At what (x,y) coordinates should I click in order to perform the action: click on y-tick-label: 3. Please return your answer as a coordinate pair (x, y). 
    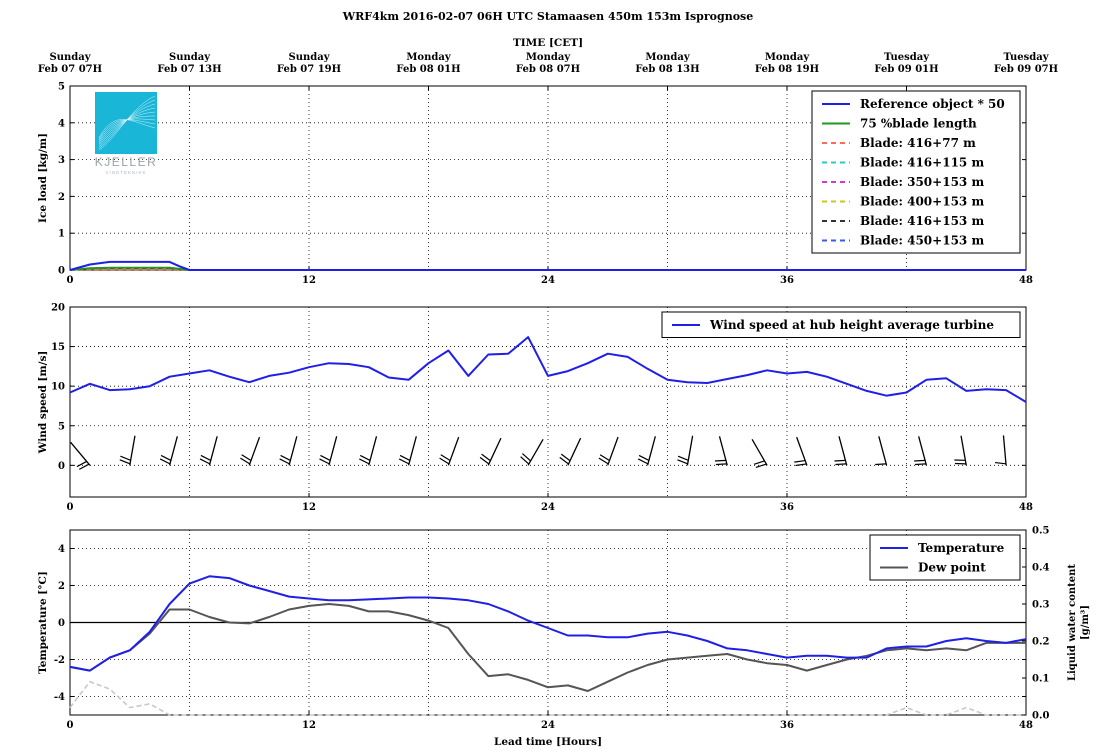
    Looking at the image, I should click on (61, 160).